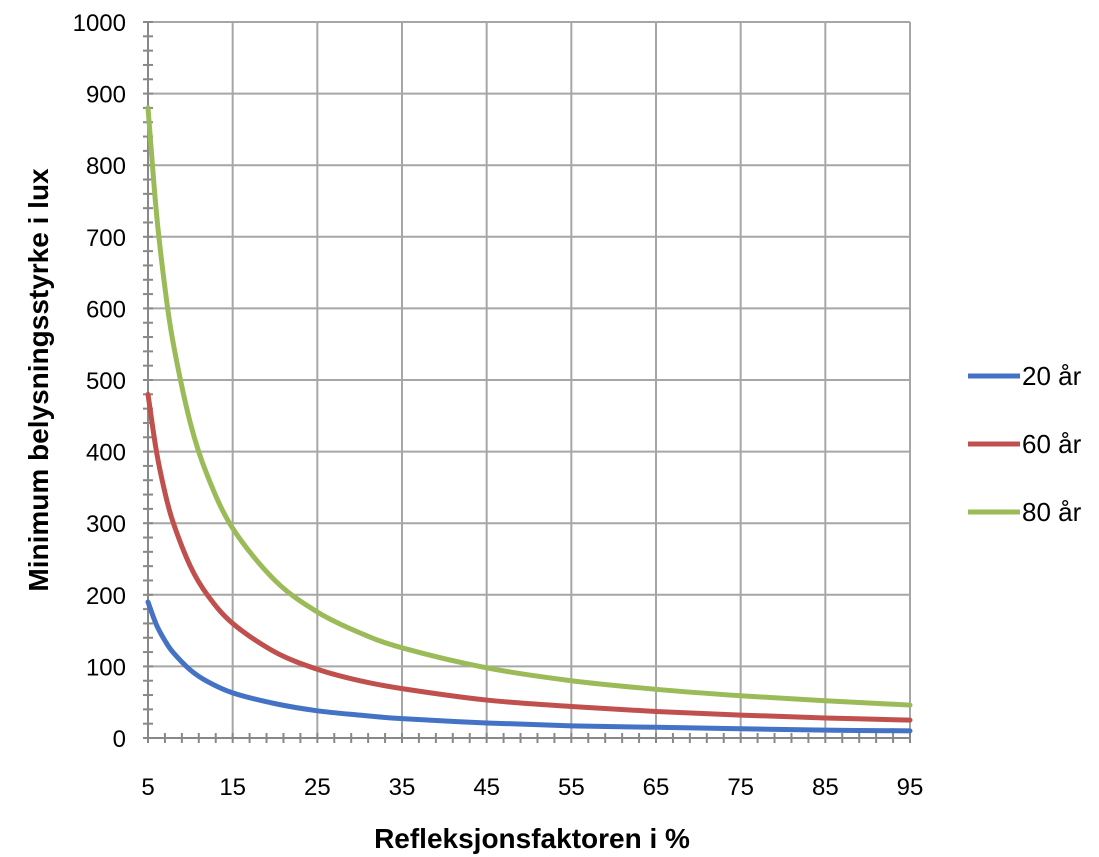 The width and height of the screenshot is (1099, 857). What do you see at coordinates (532, 787) in the screenshot?
I see `x-tick-labels: 5 15 25 35 45 55 65 75 85 95` at bounding box center [532, 787].